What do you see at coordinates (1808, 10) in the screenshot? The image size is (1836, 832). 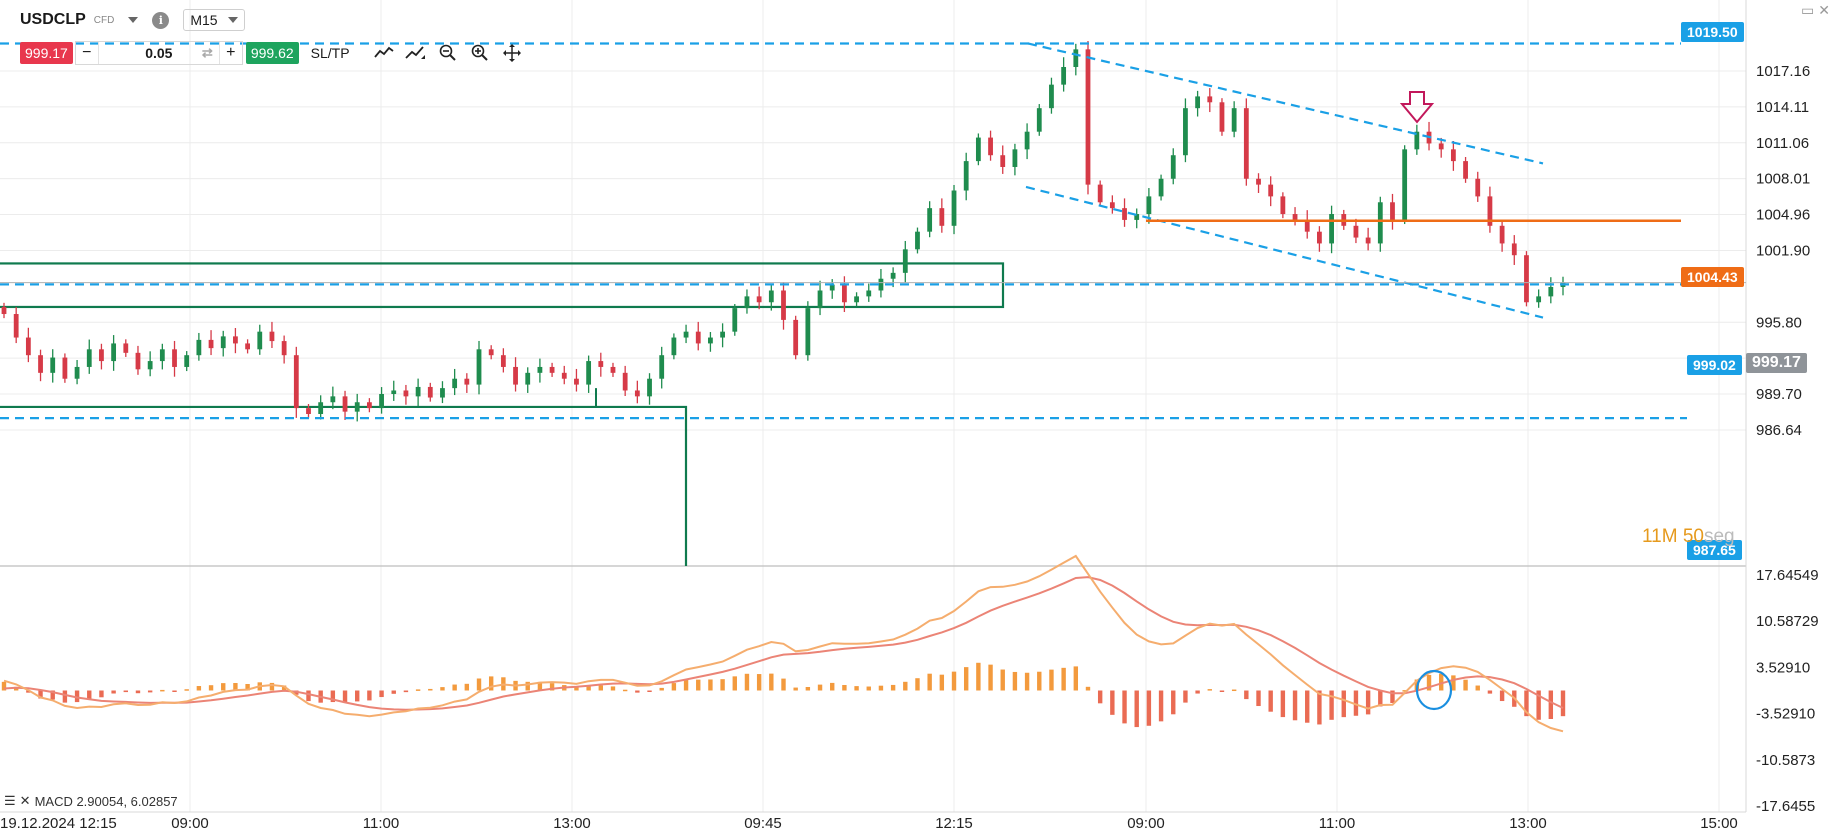 I see `minimize-icon: ▭` at bounding box center [1808, 10].